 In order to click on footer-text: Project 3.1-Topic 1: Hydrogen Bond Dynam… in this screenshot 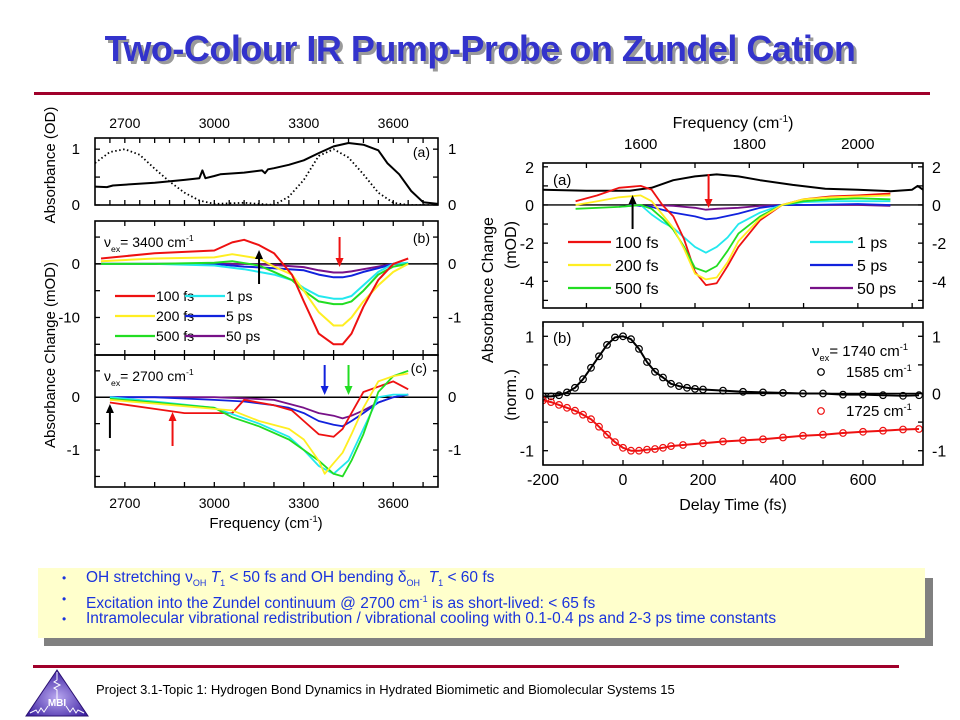, I will do `click(385, 689)`.